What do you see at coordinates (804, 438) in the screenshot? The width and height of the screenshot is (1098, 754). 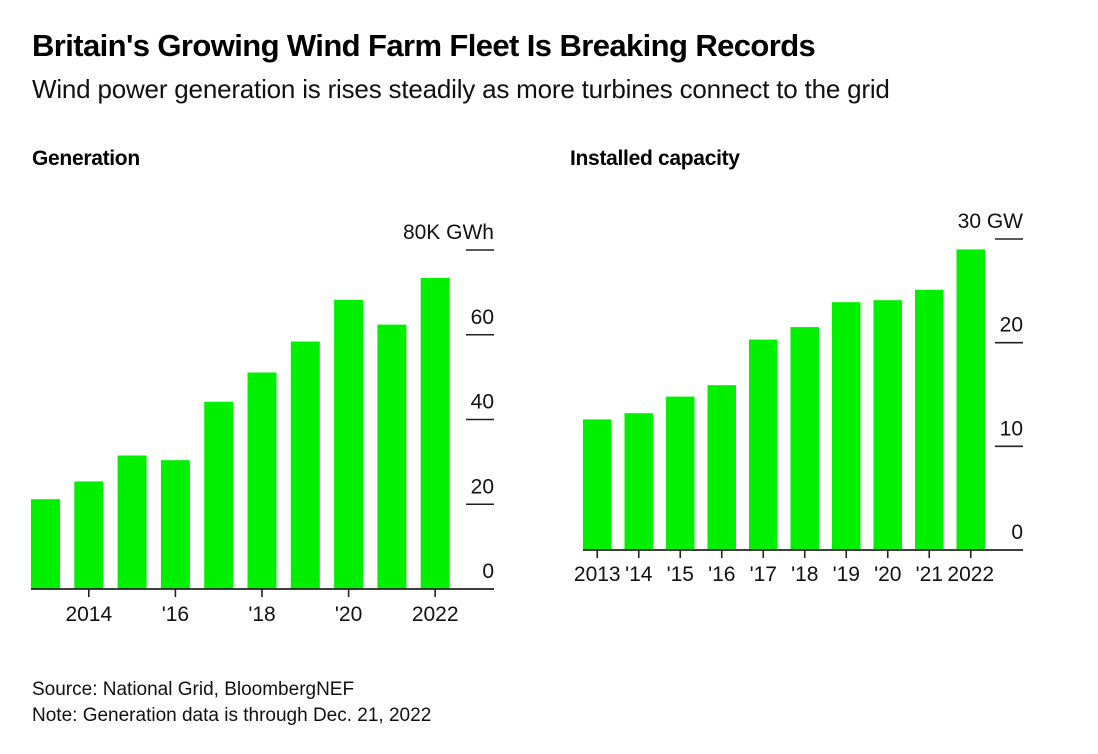 I see `capacity-bar-2018` at bounding box center [804, 438].